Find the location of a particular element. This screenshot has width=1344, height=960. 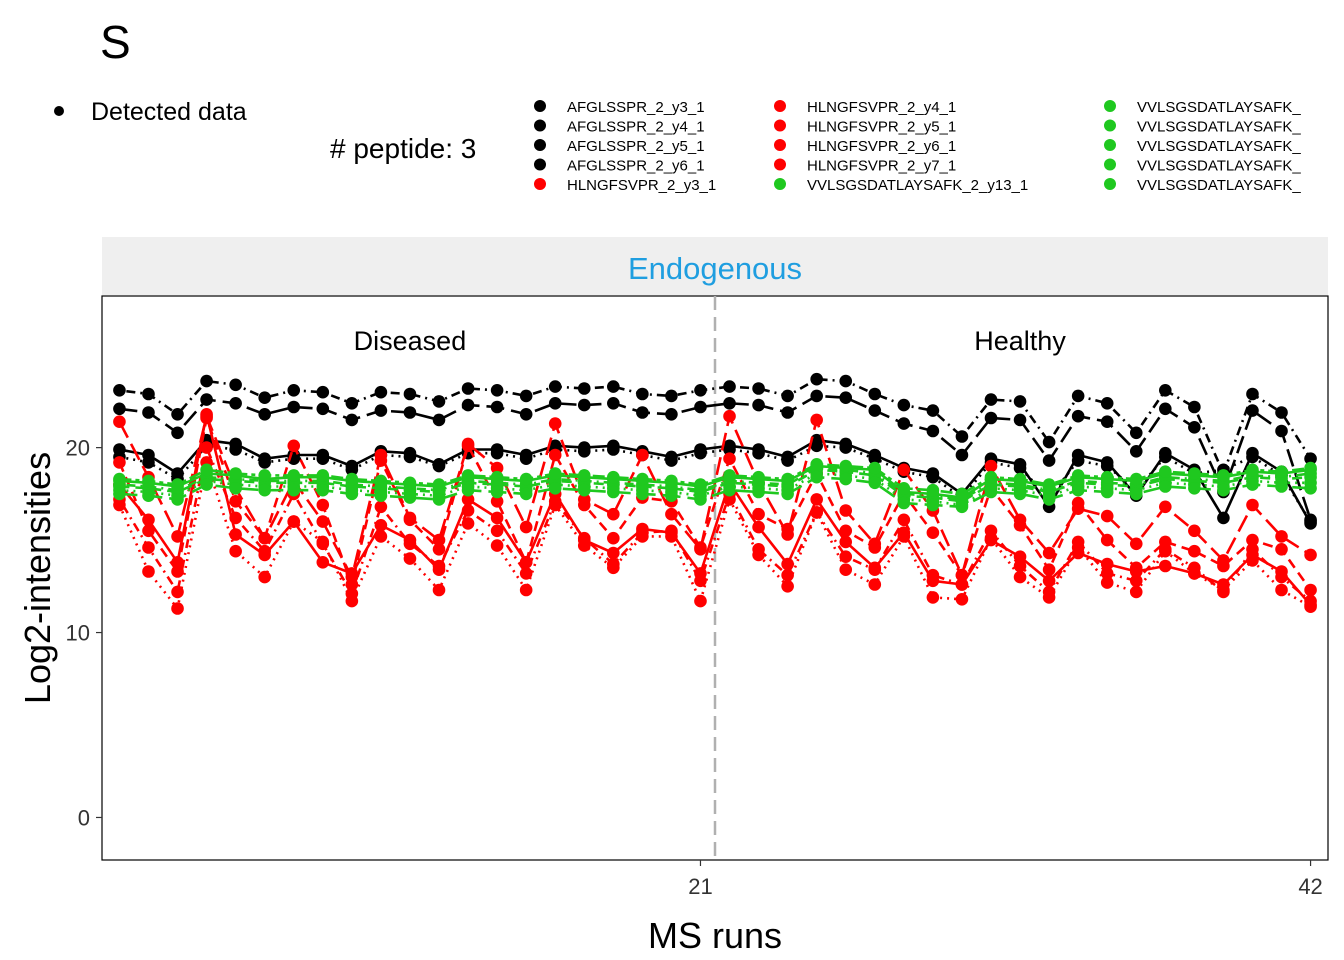

y-tick-label: 10 is located at coordinates (78, 633).